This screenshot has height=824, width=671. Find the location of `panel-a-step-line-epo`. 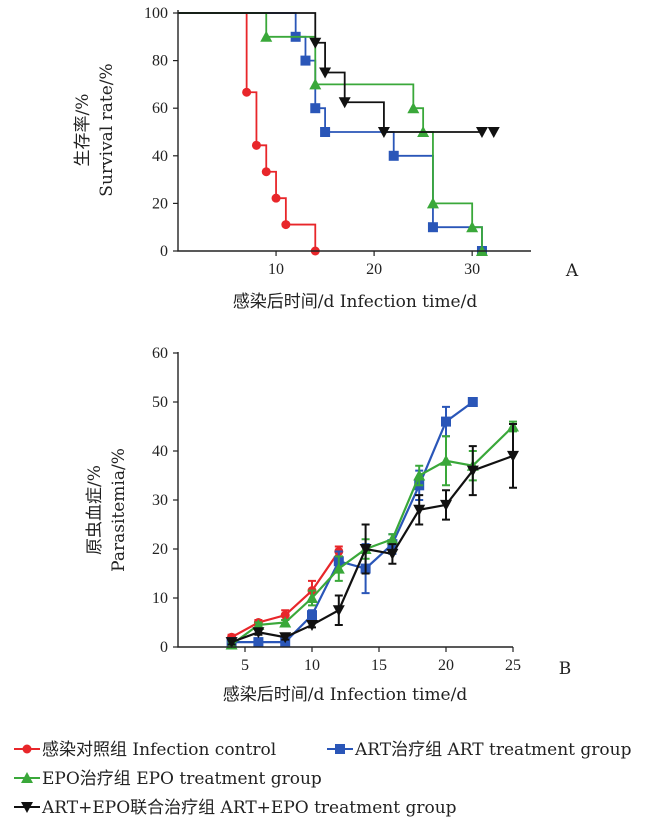

panel-a-step-line-epo is located at coordinates (330, 131).